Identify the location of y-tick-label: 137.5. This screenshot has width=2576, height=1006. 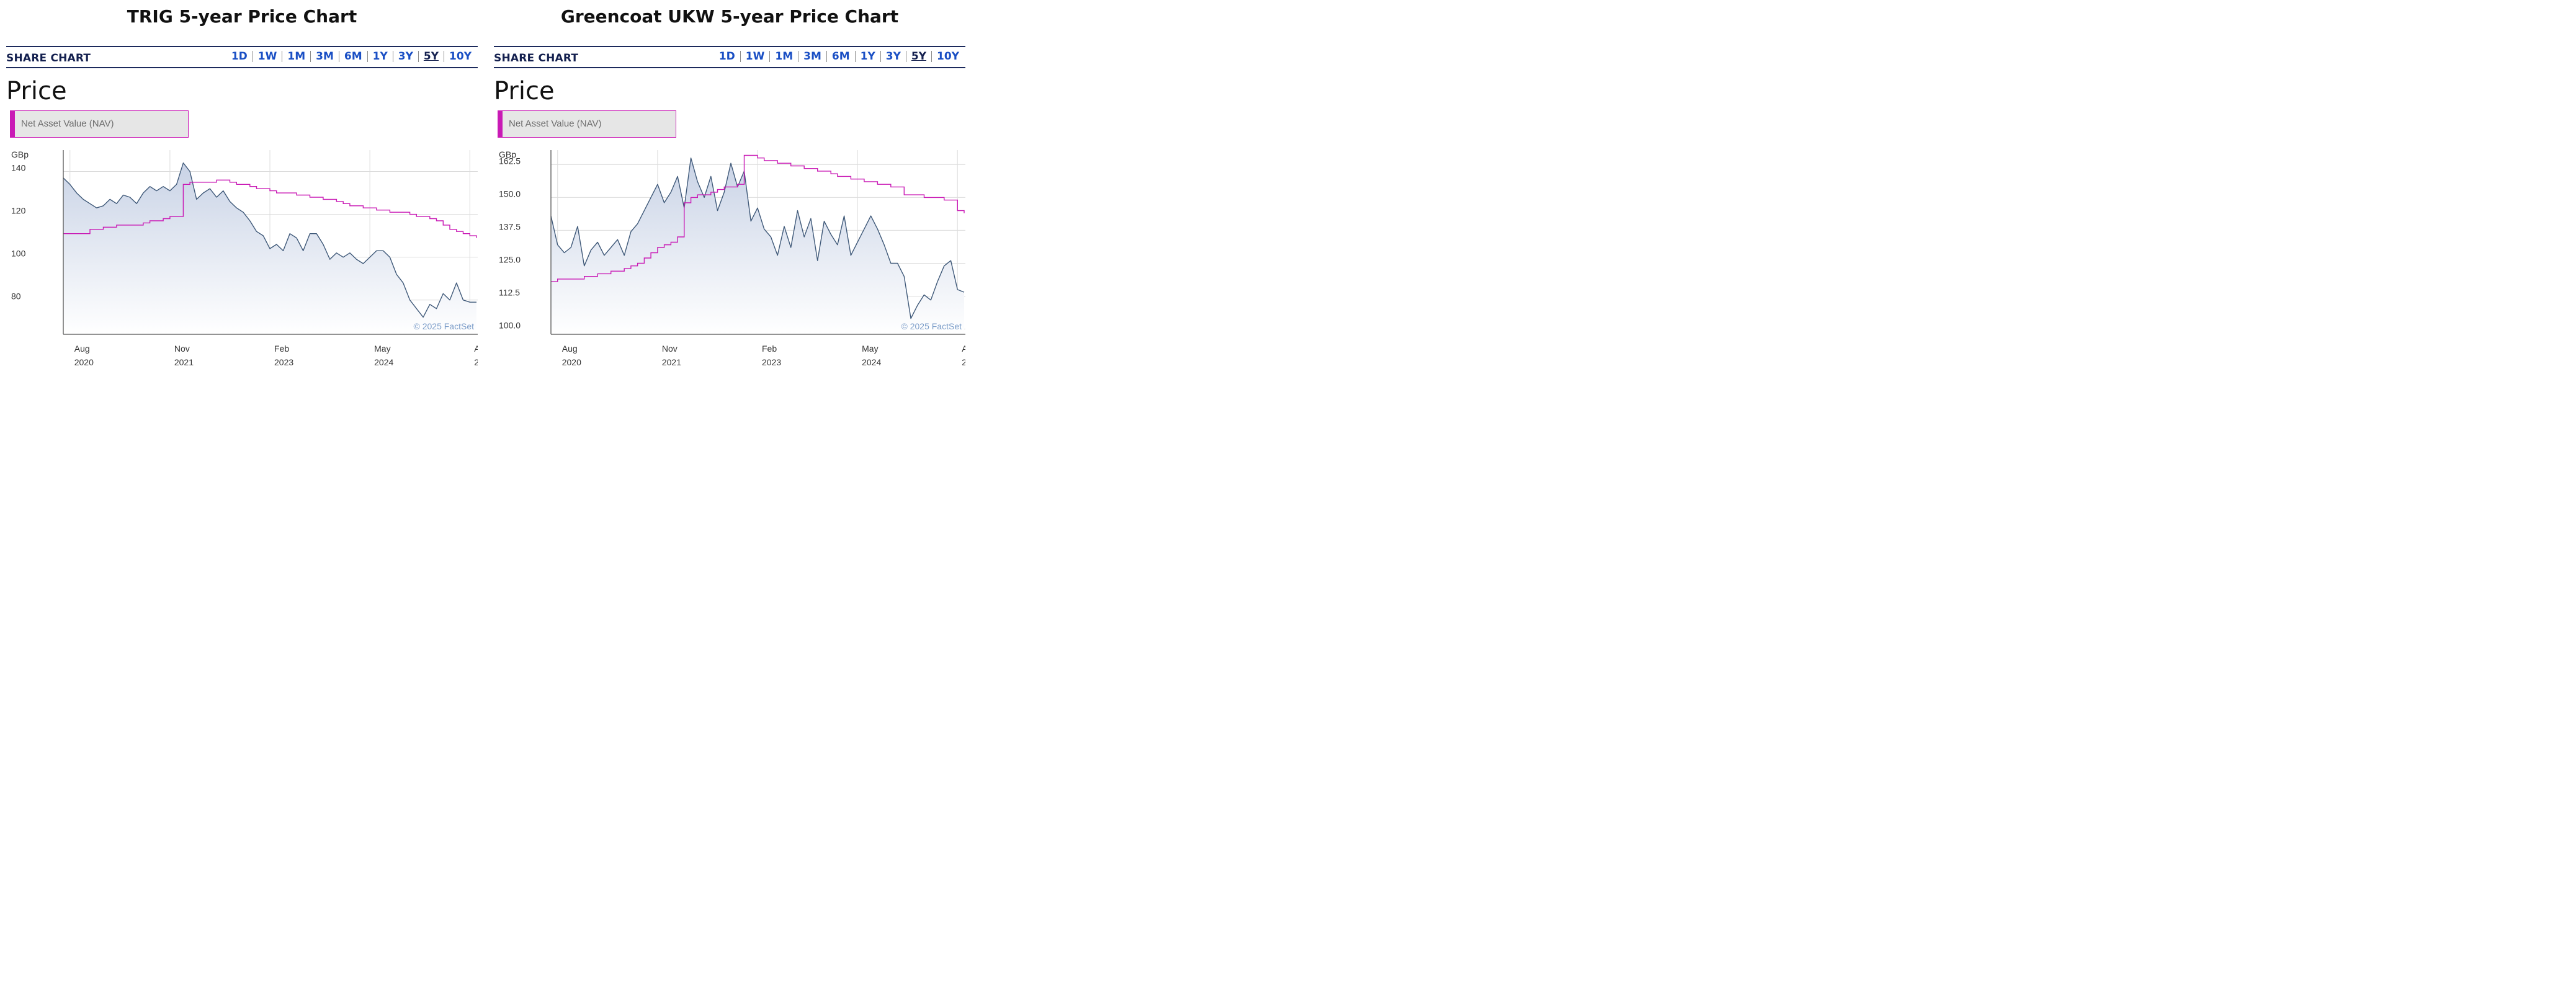
(510, 226).